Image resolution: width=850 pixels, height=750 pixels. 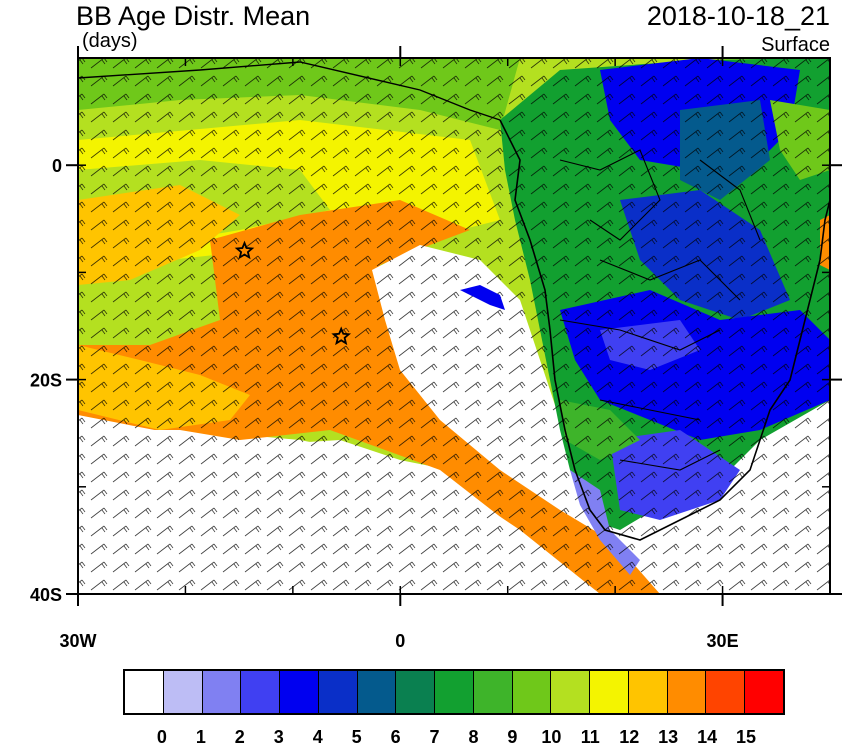 I want to click on lon-tick-label: 0, so click(x=400, y=641).